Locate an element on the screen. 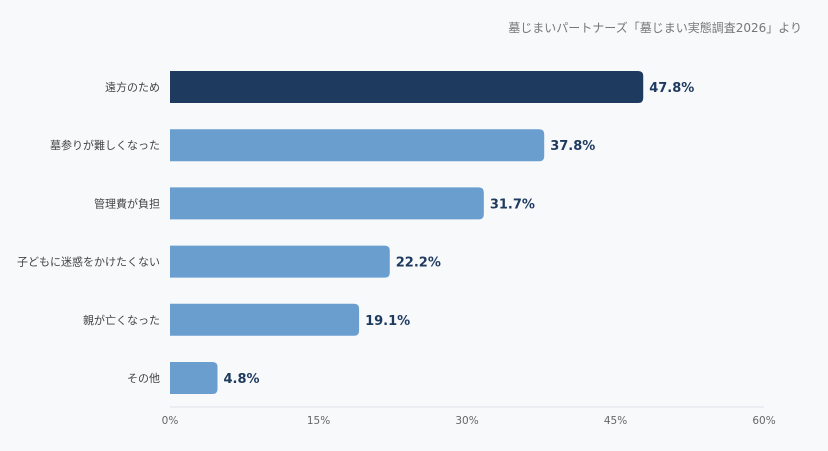 The width and height of the screenshot is (828, 451). category-label: 親が亡くなった is located at coordinates (121, 320).